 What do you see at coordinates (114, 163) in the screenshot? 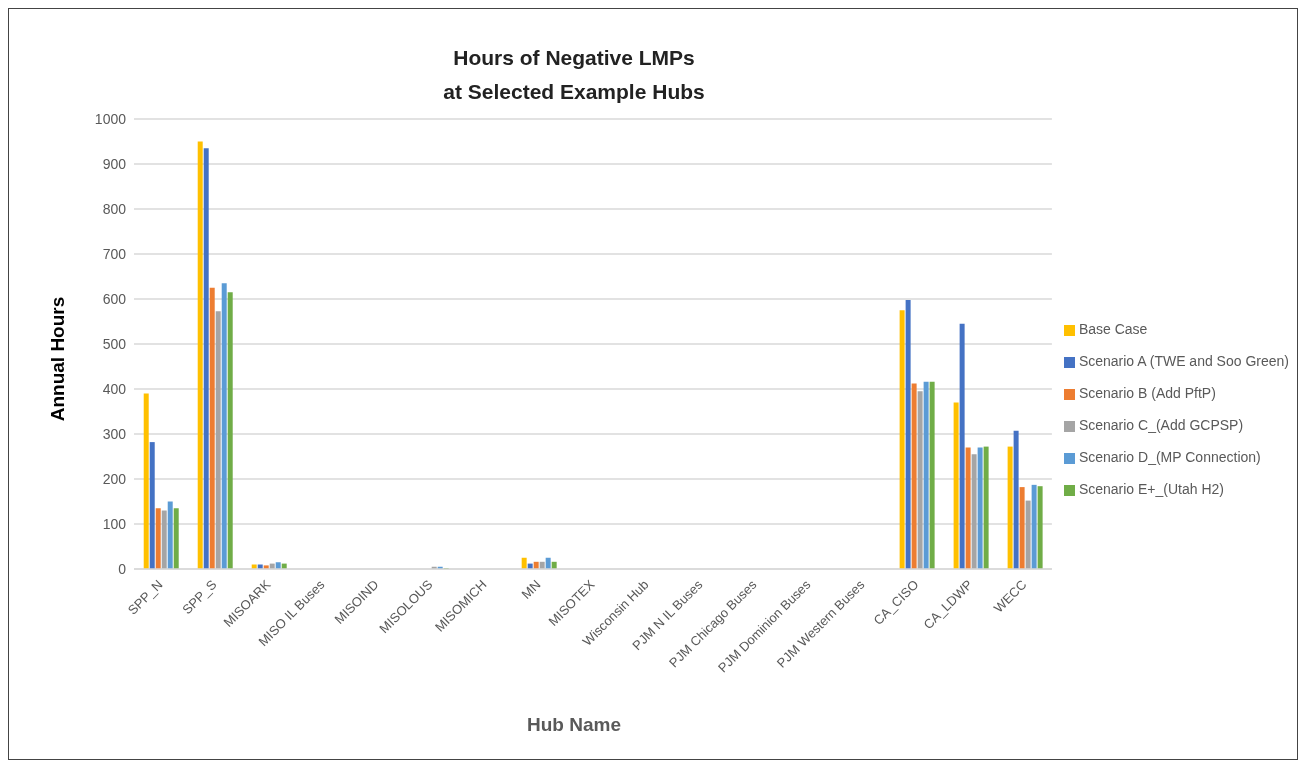
I see `y-tick-label: 900` at bounding box center [114, 163].